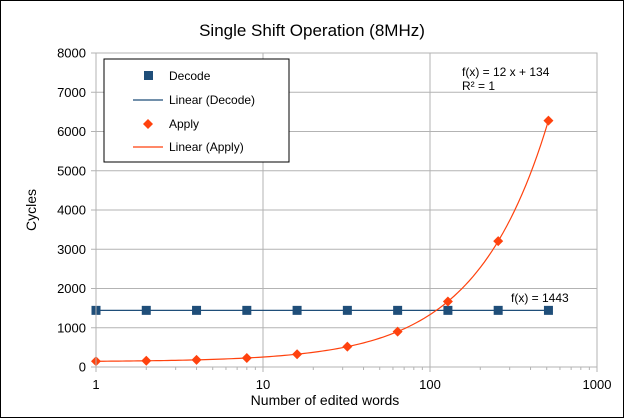  What do you see at coordinates (312, 30) in the screenshot?
I see `chart-title: Single Shift Operation (8MHz)` at bounding box center [312, 30].